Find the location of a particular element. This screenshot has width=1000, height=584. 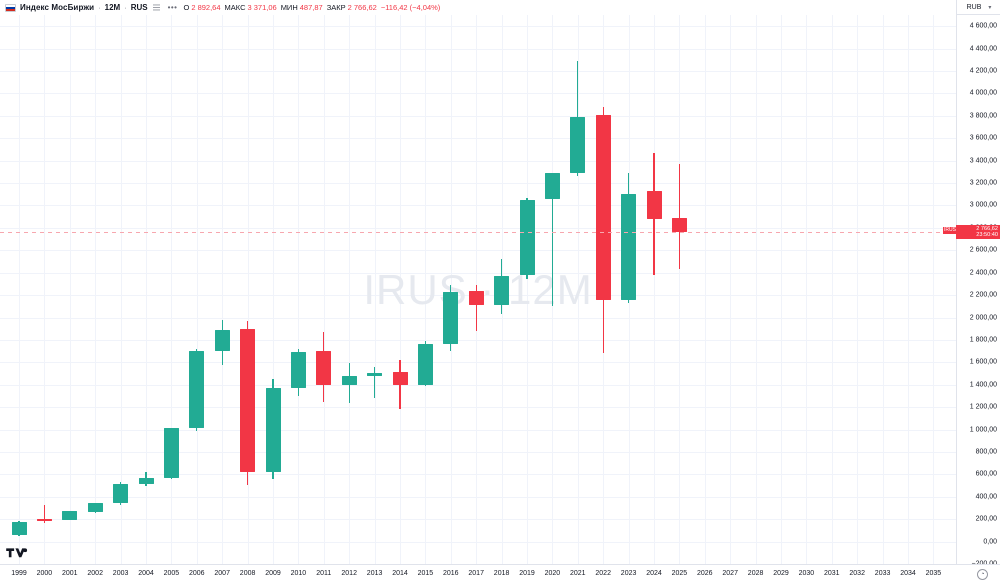

ohlc-open: О 2 892,64 is located at coordinates (201, 7).